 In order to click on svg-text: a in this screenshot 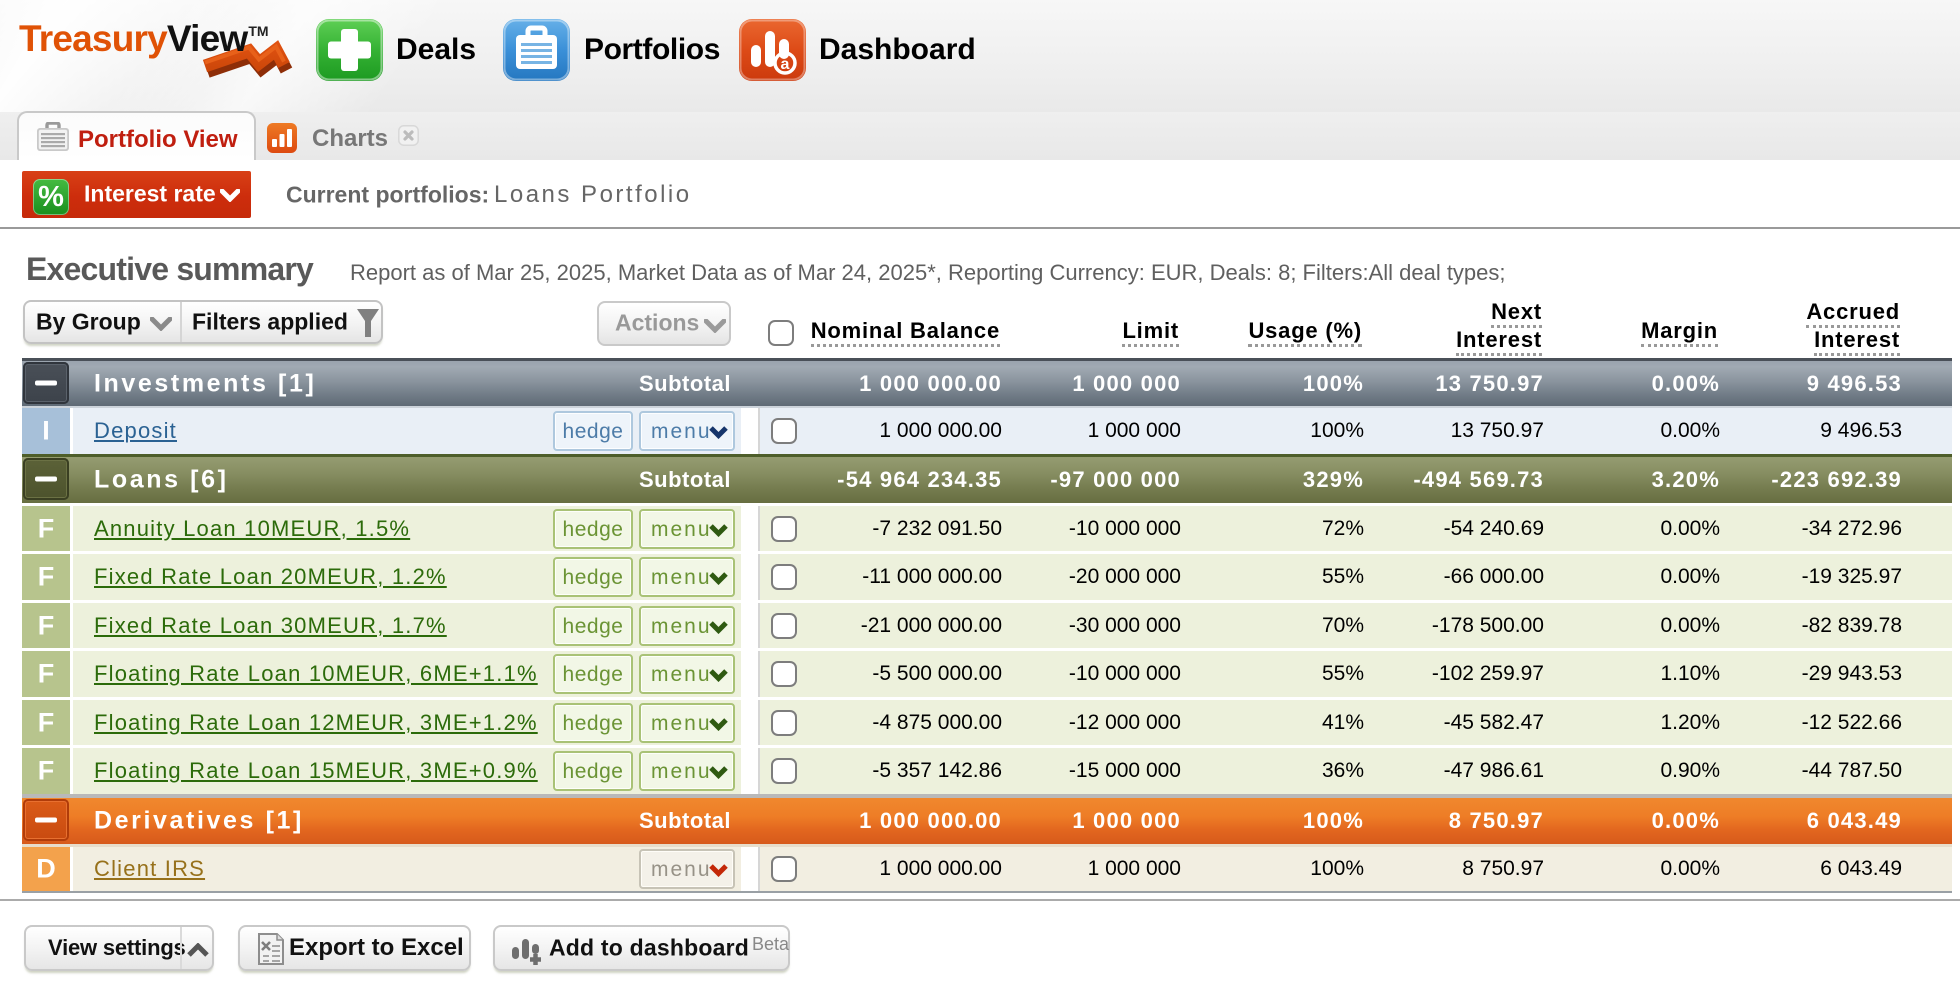, I will do `click(785, 64)`.